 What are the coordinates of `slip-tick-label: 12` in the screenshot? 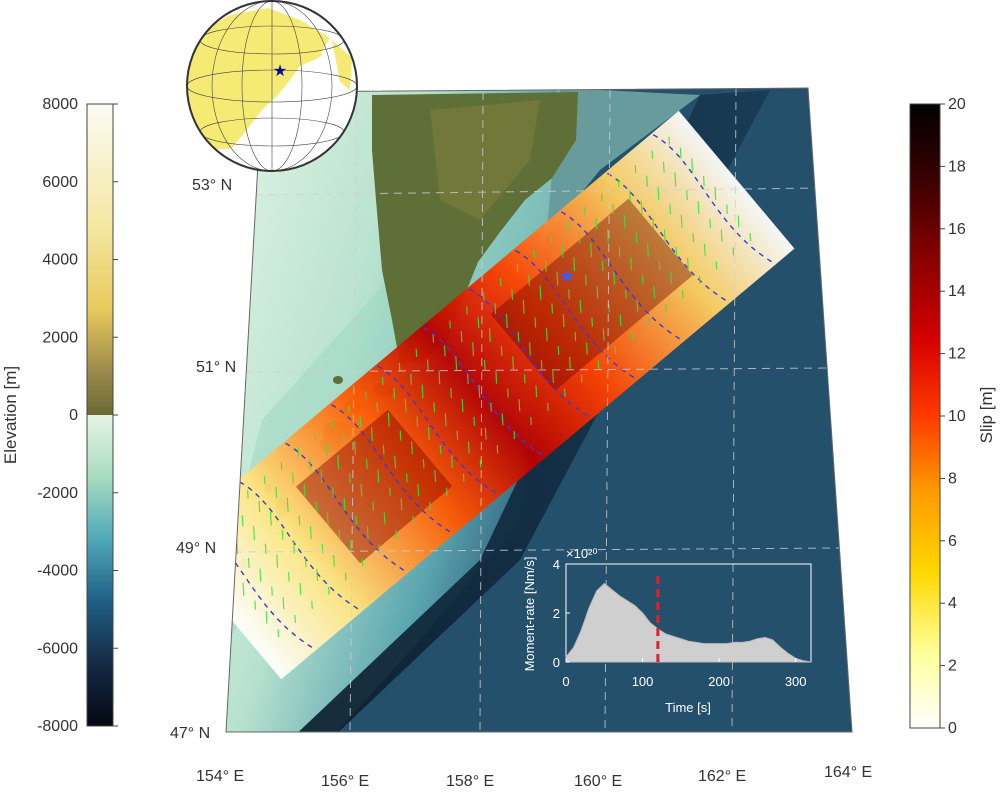 It's located at (957, 354).